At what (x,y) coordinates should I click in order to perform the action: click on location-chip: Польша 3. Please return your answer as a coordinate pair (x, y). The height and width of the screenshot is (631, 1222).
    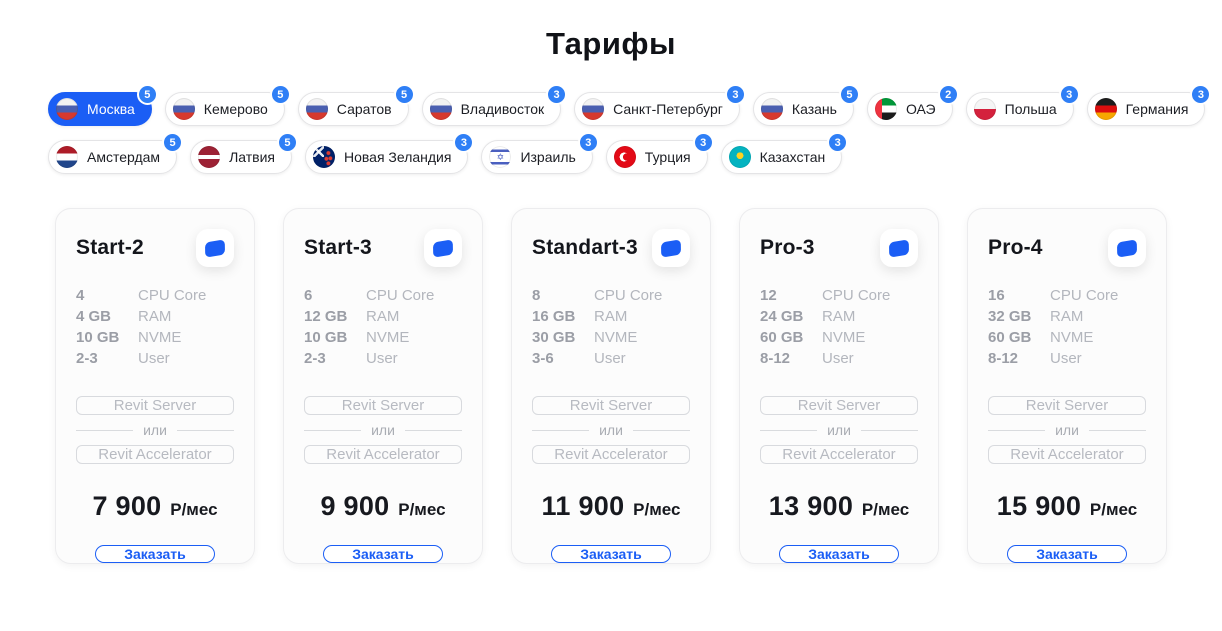
    Looking at the image, I should click on (1022, 105).